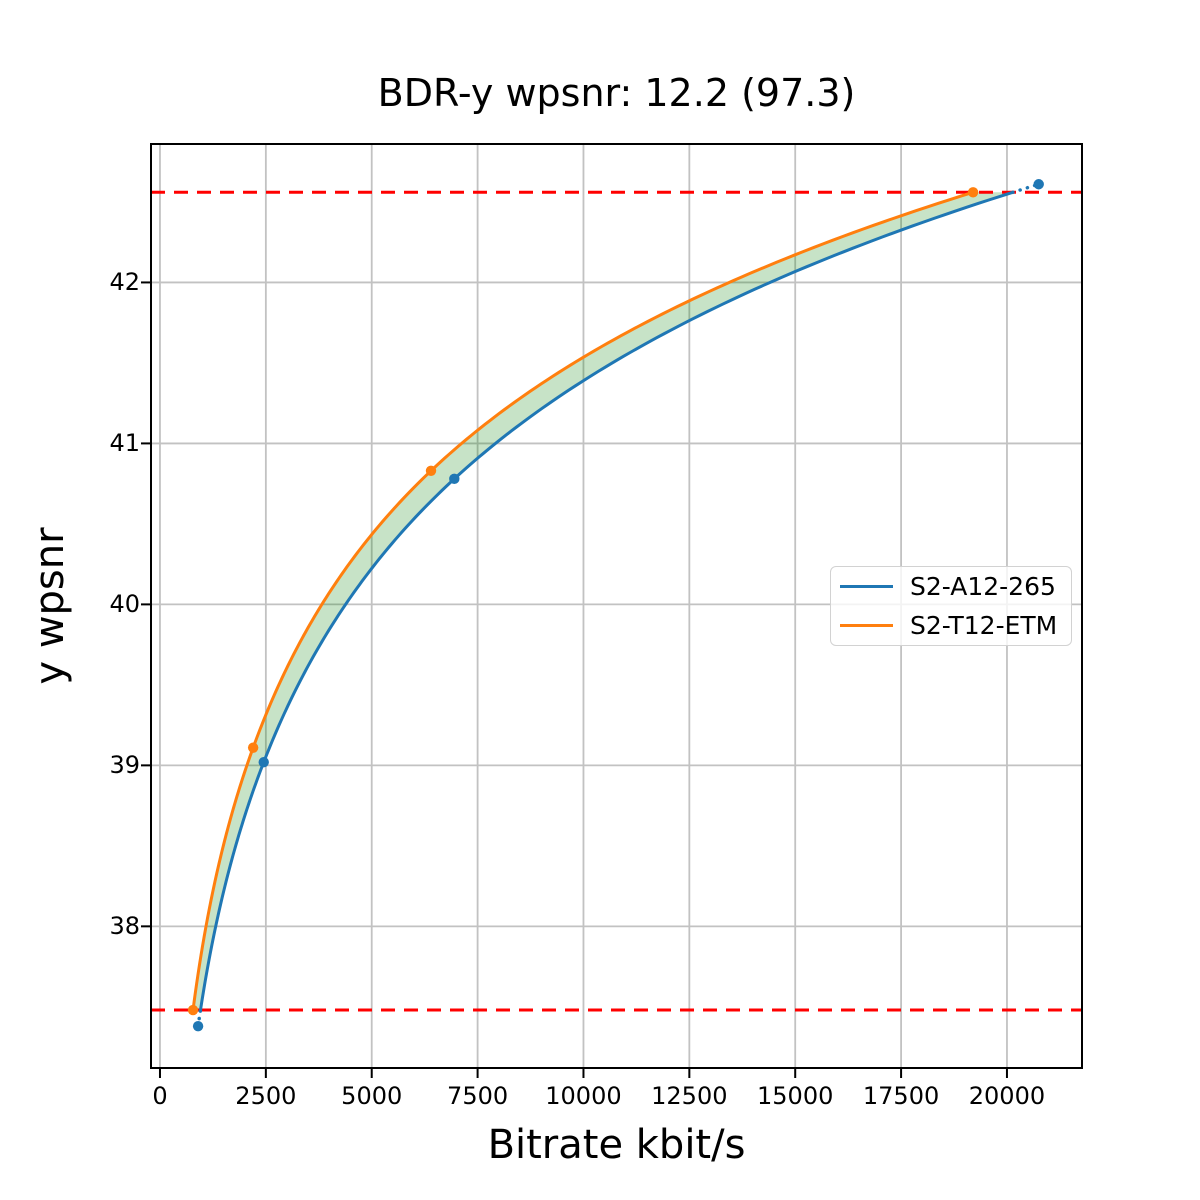  I want to click on legend: S2-A12-265 S2-T12-ETM, so click(951, 606).